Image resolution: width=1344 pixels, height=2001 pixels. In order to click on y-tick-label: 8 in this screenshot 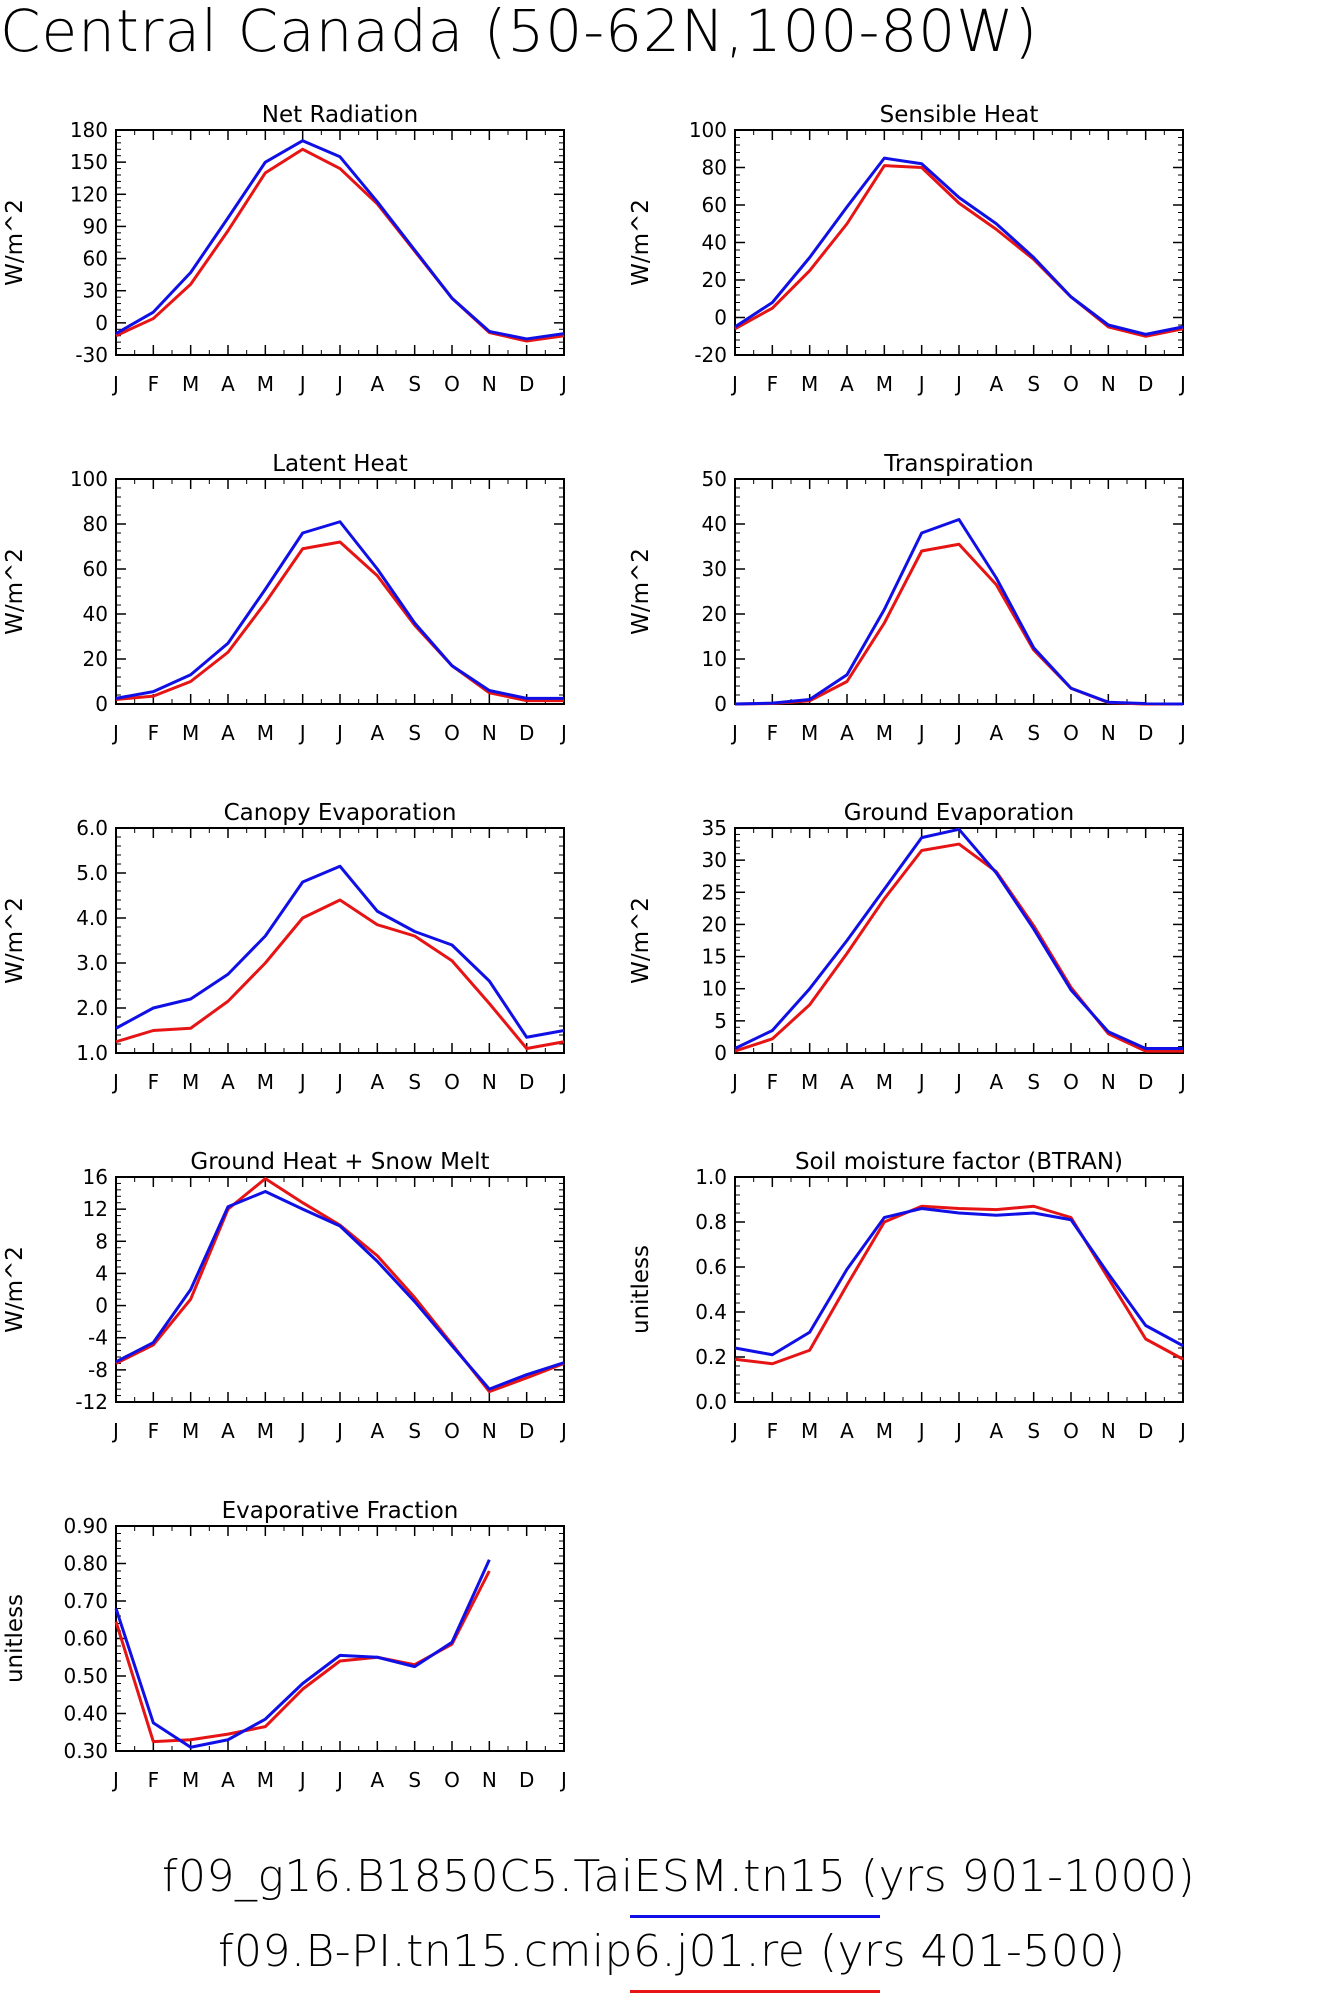, I will do `click(101, 1241)`.